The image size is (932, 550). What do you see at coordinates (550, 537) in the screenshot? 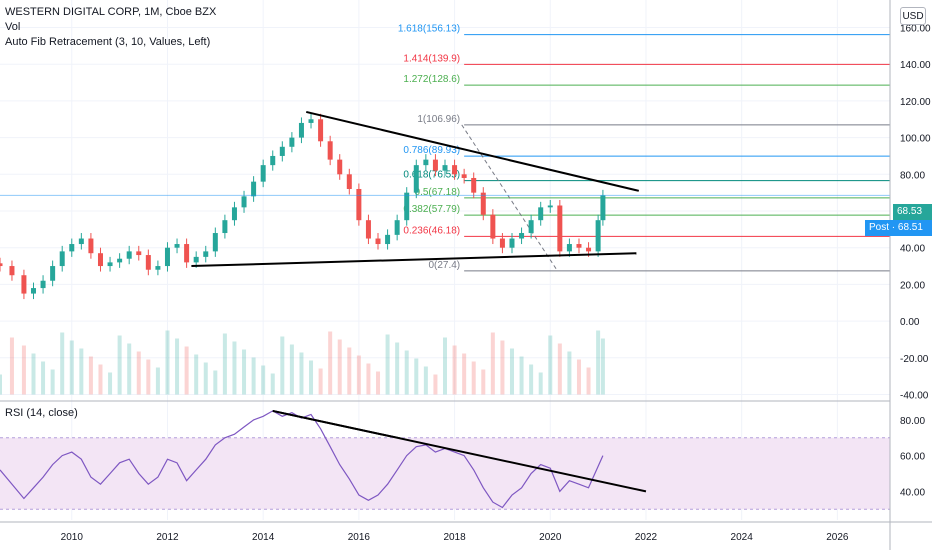
I see `time-tick-label: 2020` at bounding box center [550, 537].